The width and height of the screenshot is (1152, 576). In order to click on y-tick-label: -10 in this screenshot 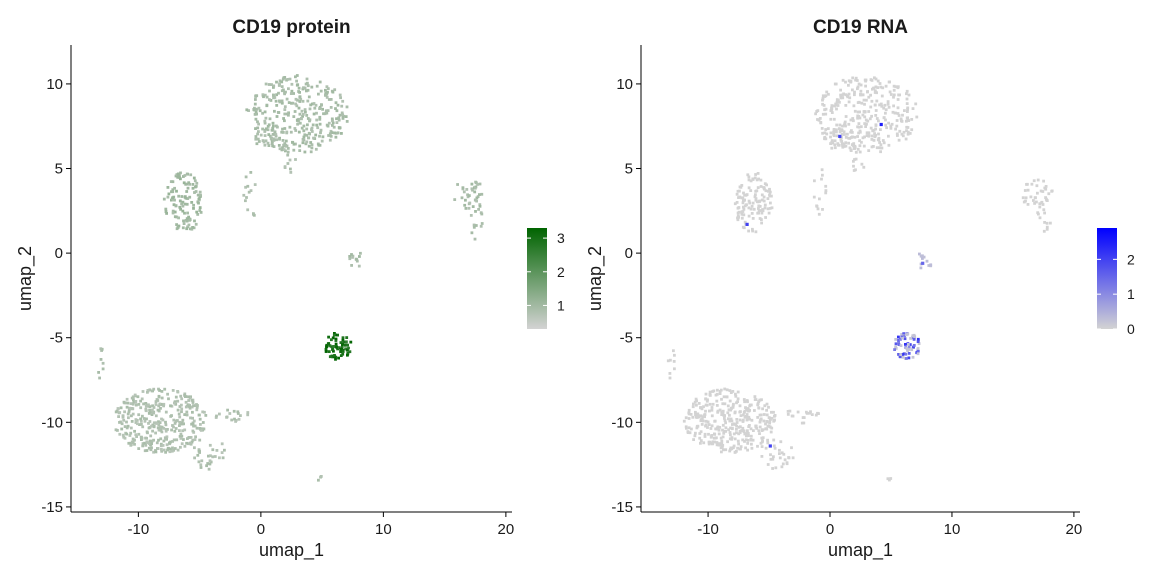, I will do `click(622, 422)`.